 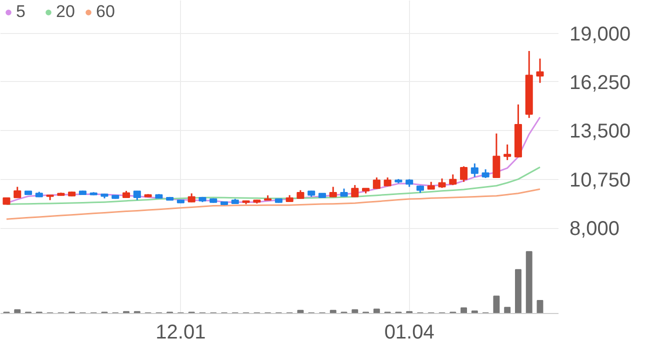 I want to click on legend-label: 5, so click(x=21, y=12).